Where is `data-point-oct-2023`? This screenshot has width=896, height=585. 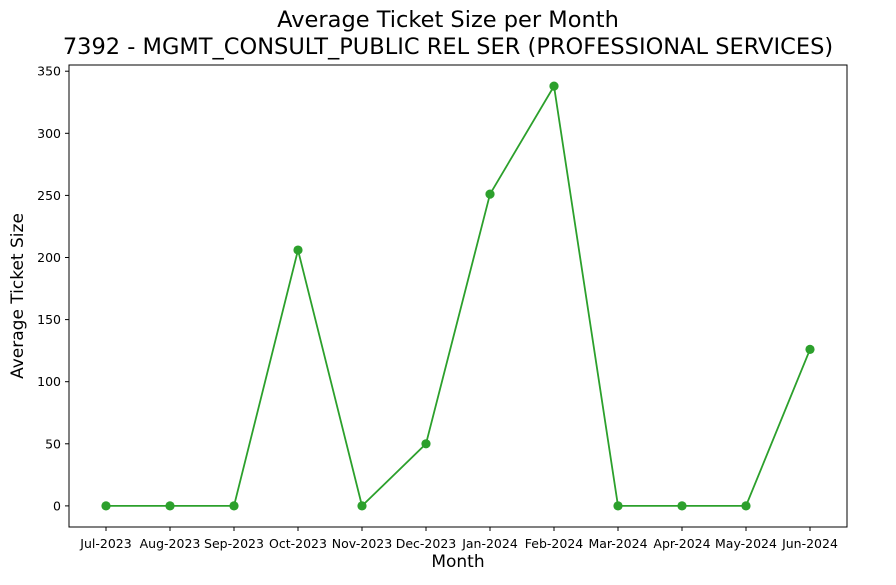
data-point-oct-2023 is located at coordinates (298, 250).